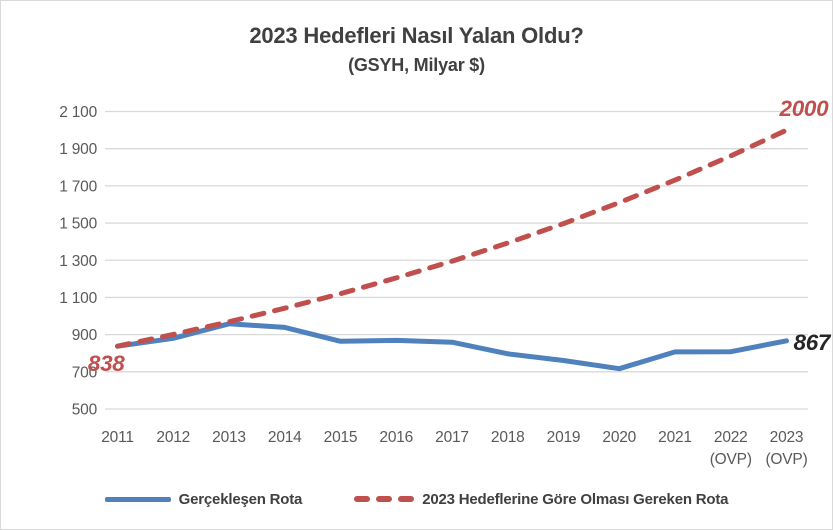  What do you see at coordinates (85, 372) in the screenshot?
I see `y-tick-label: 700` at bounding box center [85, 372].